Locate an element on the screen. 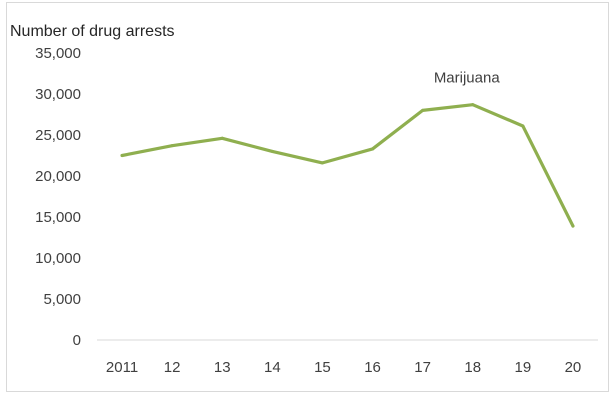 The width and height of the screenshot is (613, 395). x-tick-label: 13 is located at coordinates (222, 367).